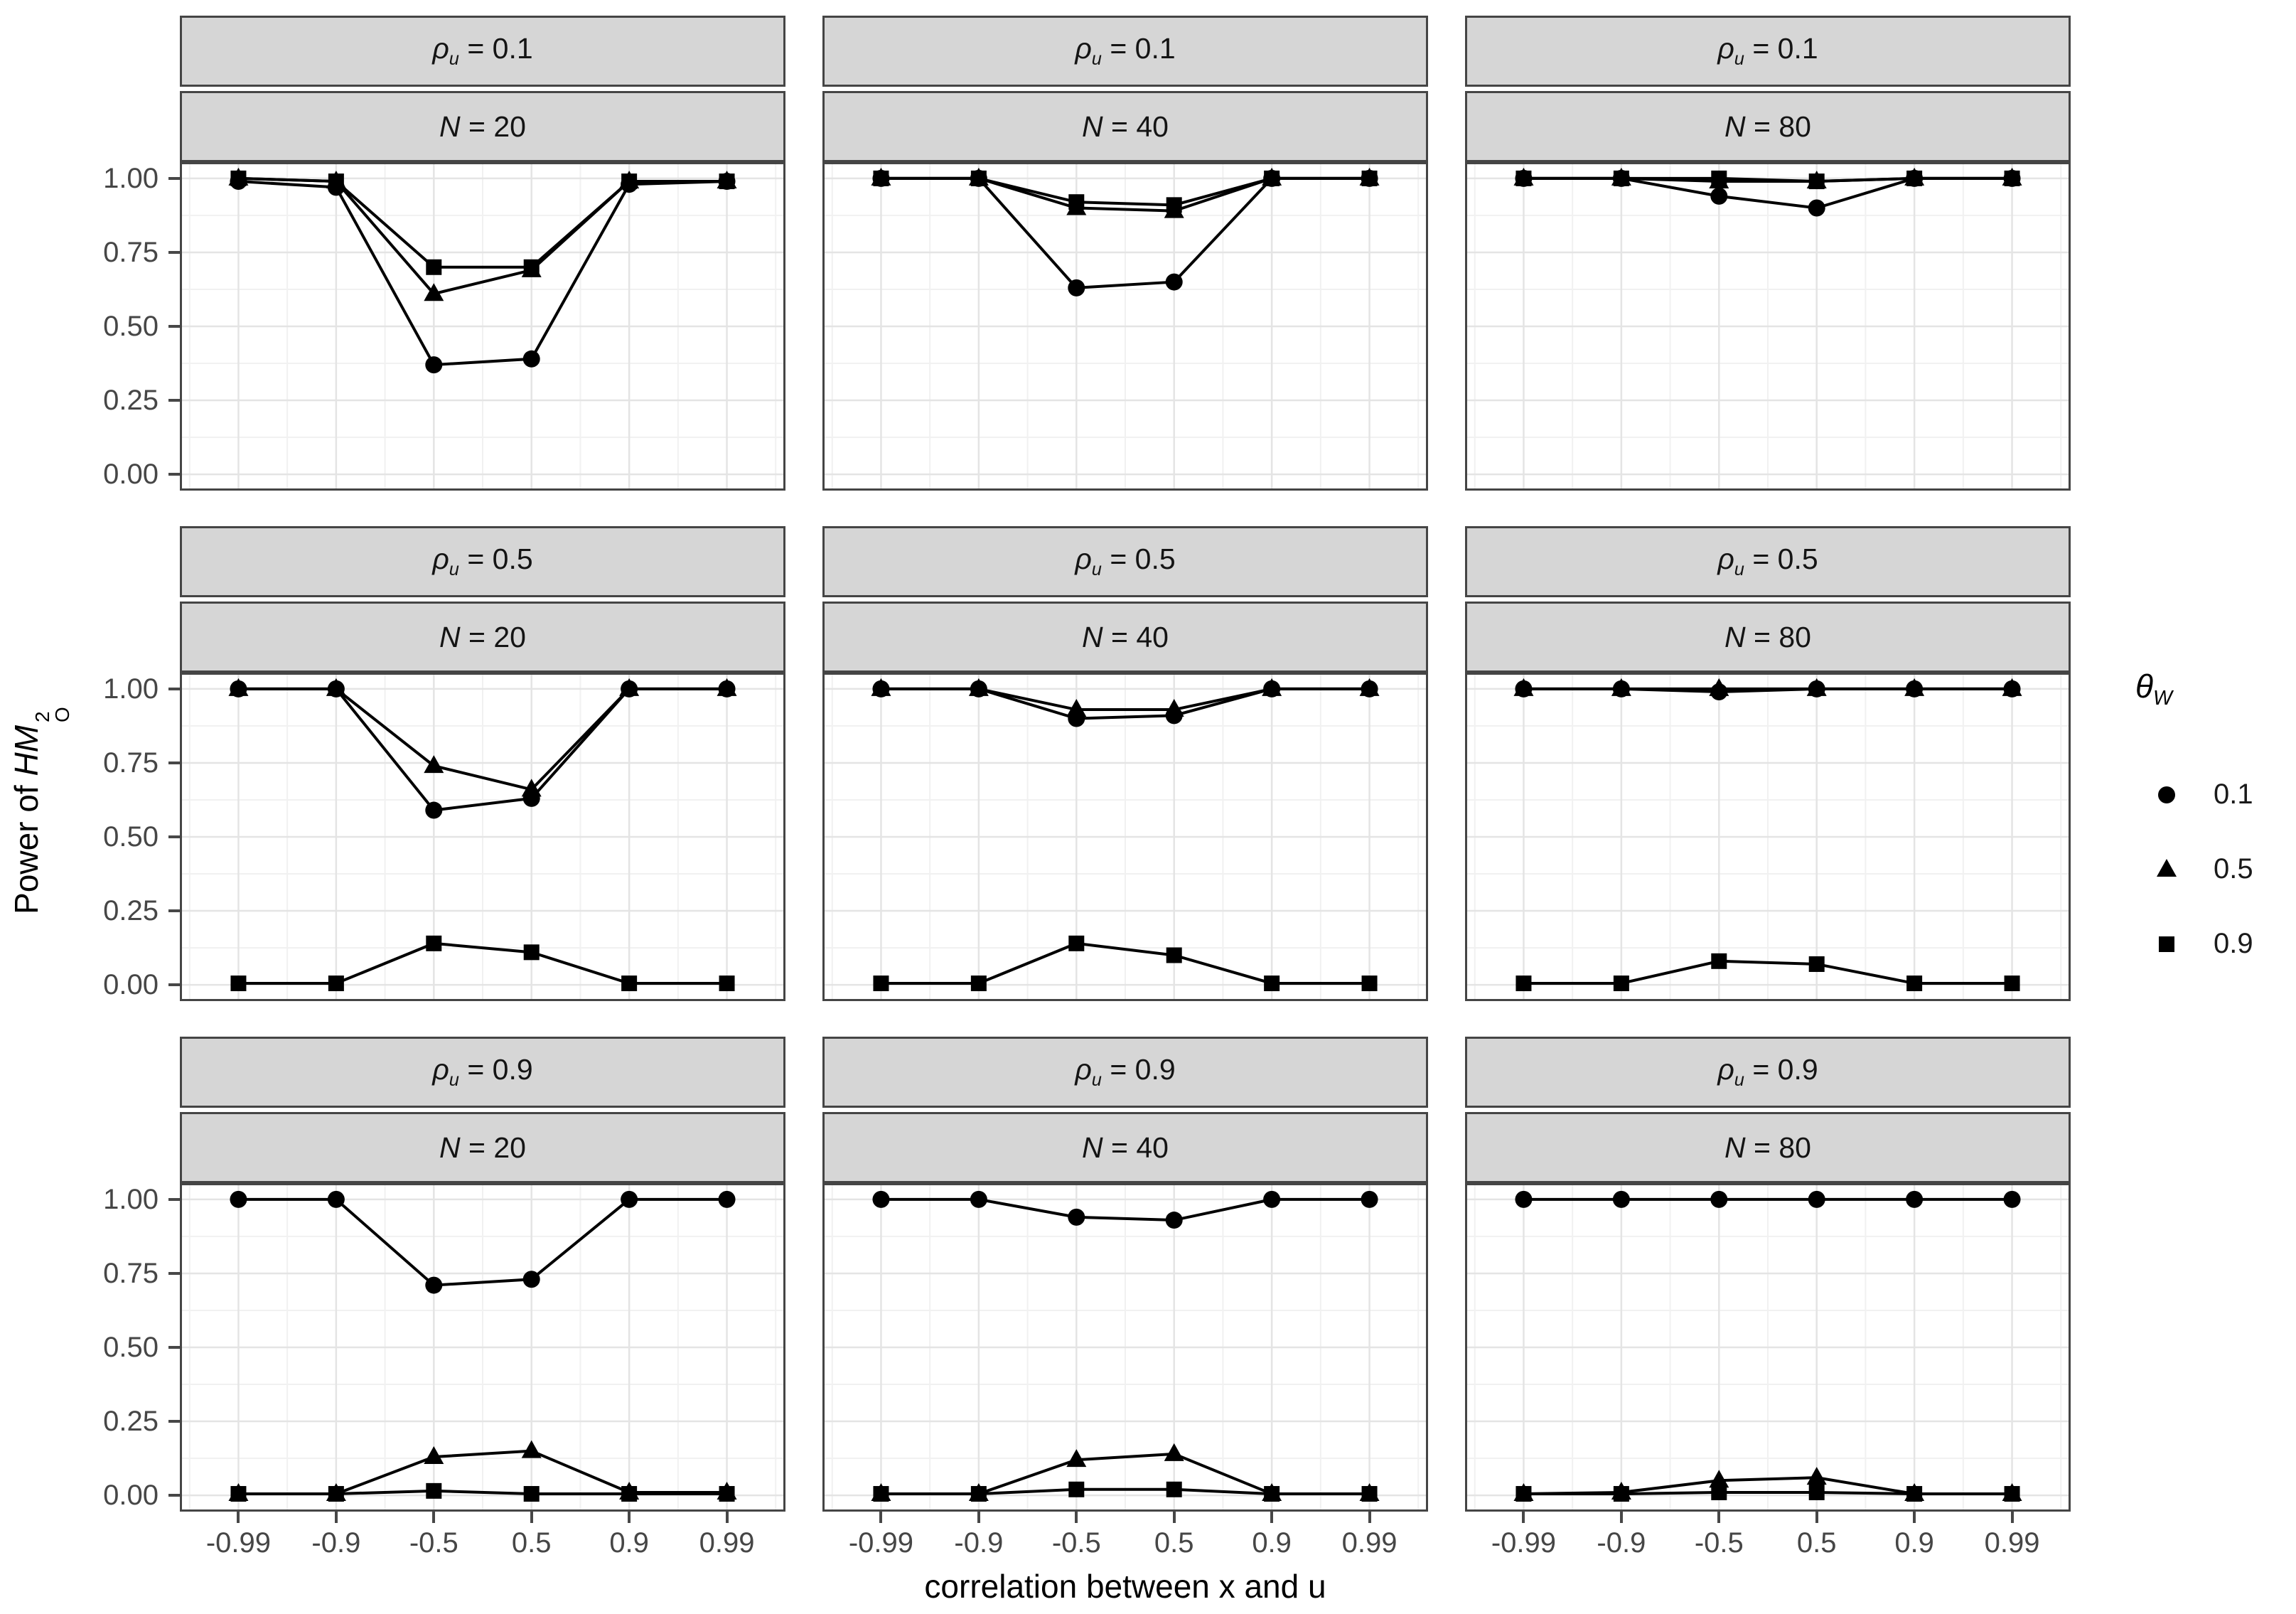 The height and width of the screenshot is (1614, 2296). What do you see at coordinates (512, 559) in the screenshot?
I see `facet-rho-value: 0.5` at bounding box center [512, 559].